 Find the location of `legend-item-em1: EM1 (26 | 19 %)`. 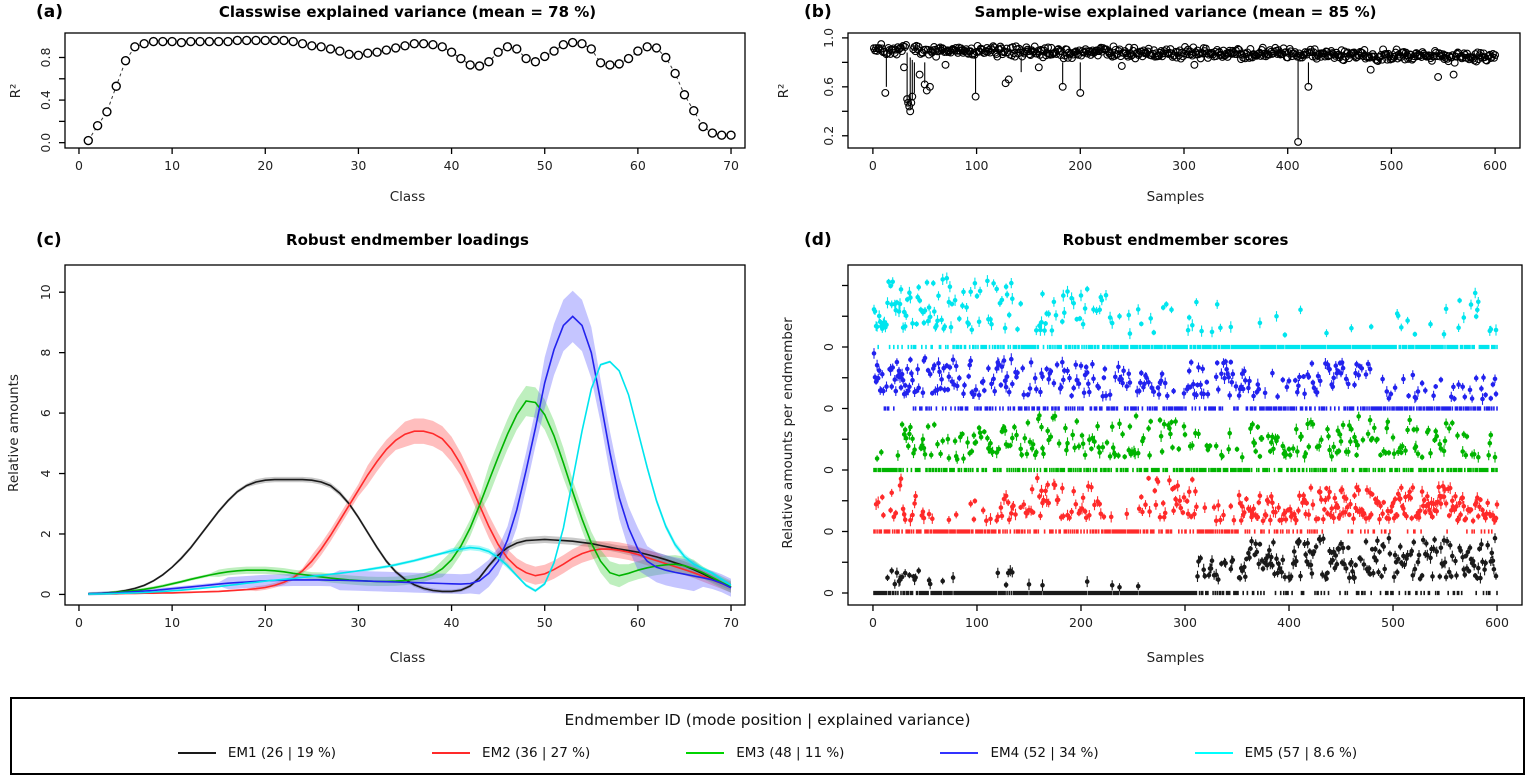

legend-item-em1: EM1 (26 | 19 %) is located at coordinates (257, 753).